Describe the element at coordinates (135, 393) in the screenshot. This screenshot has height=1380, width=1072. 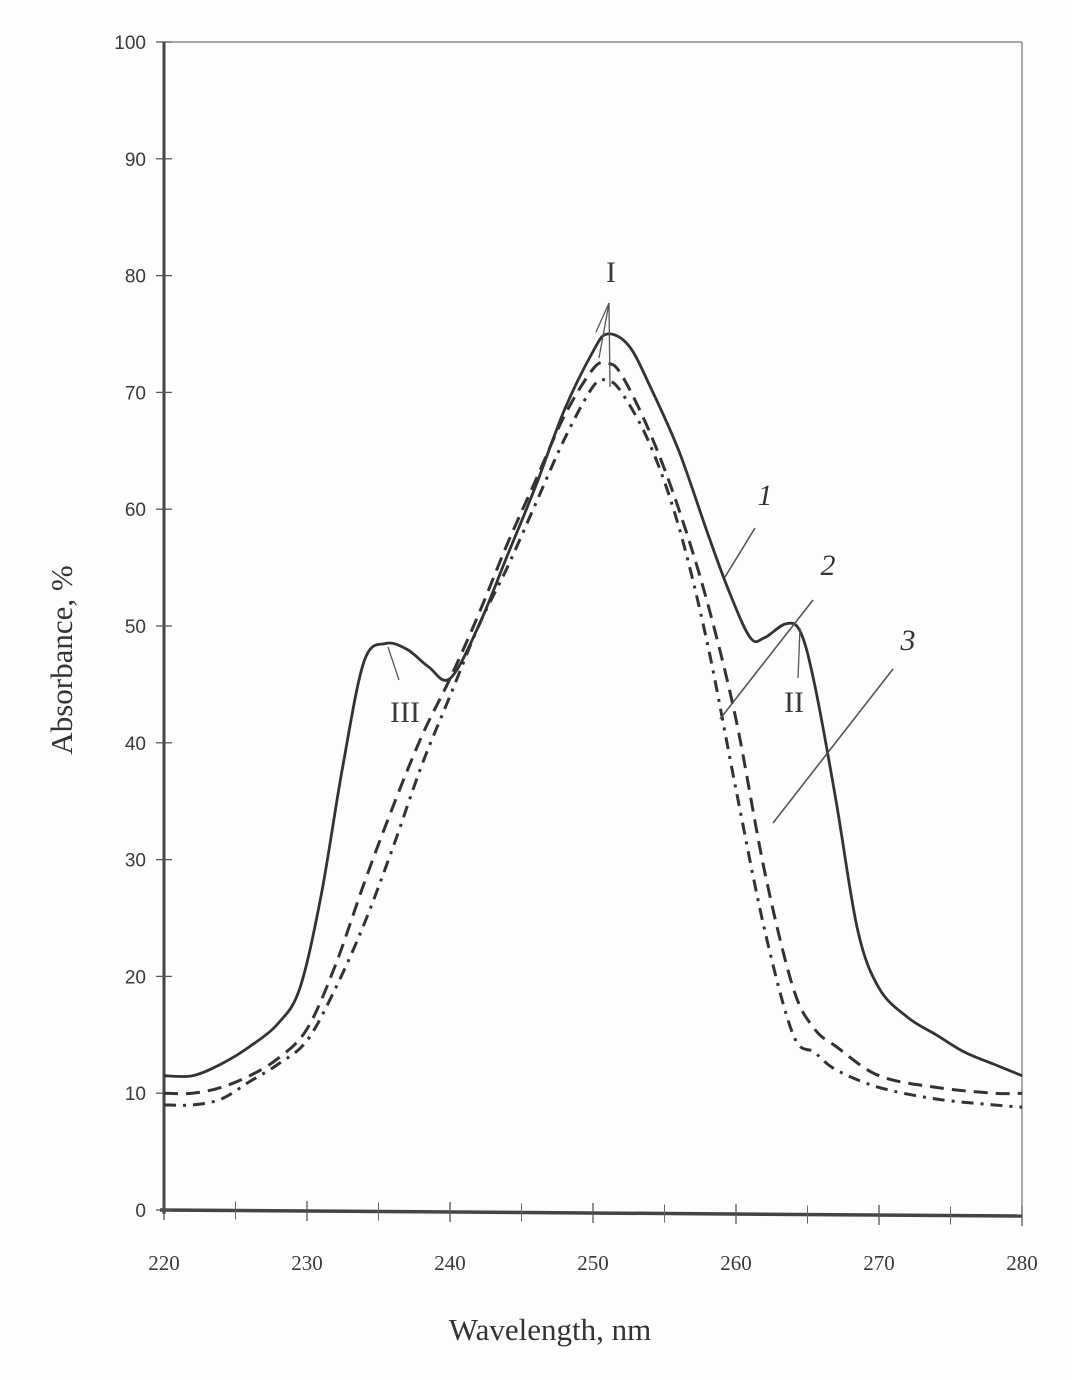
I see `y-tick-label: 70` at that location.